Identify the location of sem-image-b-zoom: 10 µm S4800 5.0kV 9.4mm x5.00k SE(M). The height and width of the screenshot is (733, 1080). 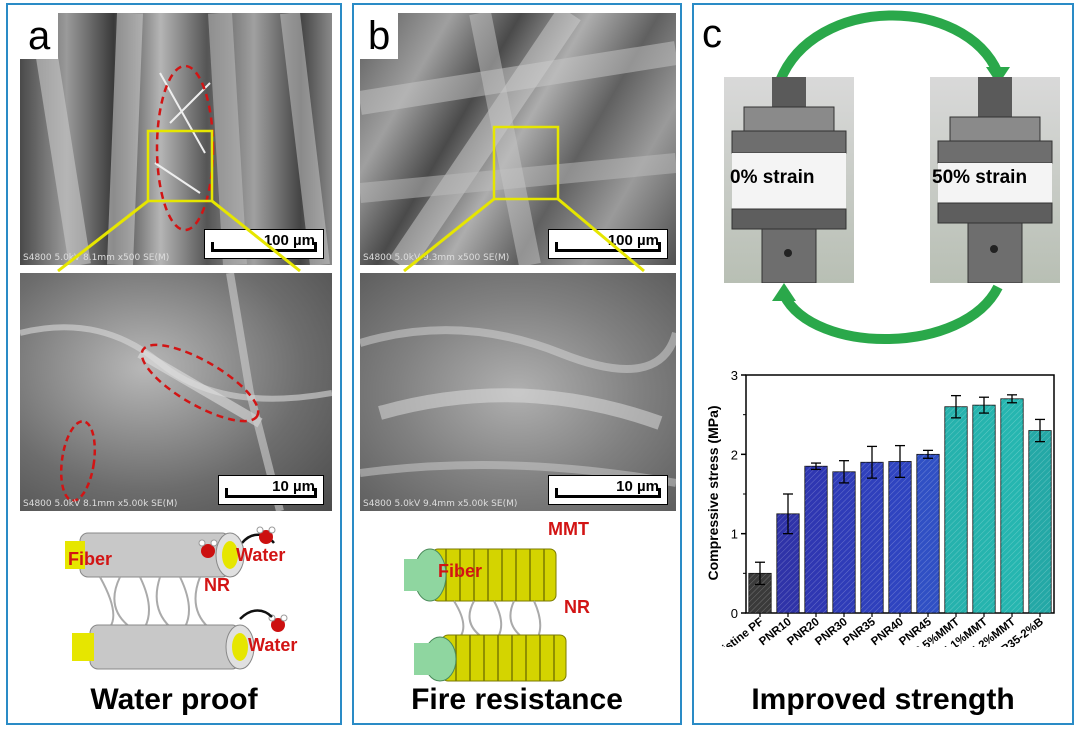
(518, 392).